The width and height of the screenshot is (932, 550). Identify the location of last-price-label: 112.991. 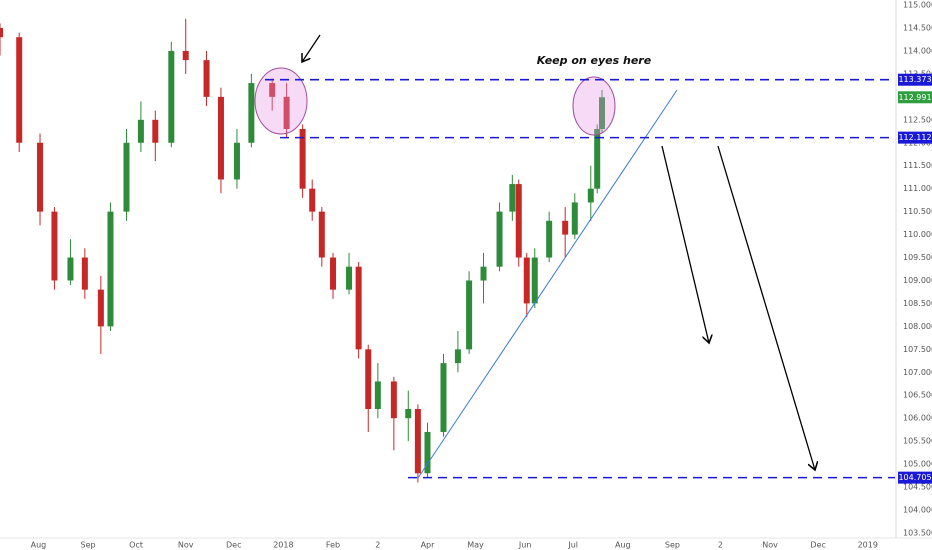
(914, 97).